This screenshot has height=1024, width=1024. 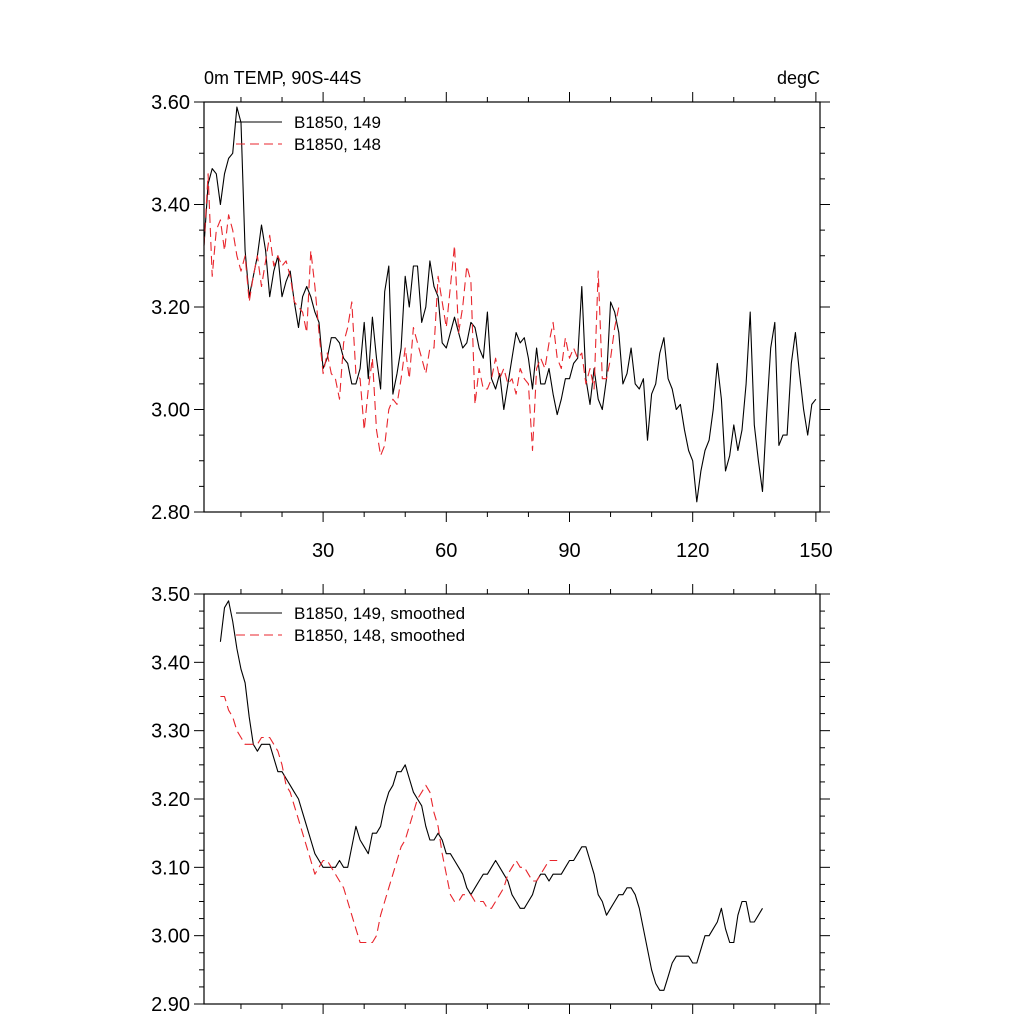 I want to click on legend-label: B1850, 149, smoothed, so click(x=379, y=613).